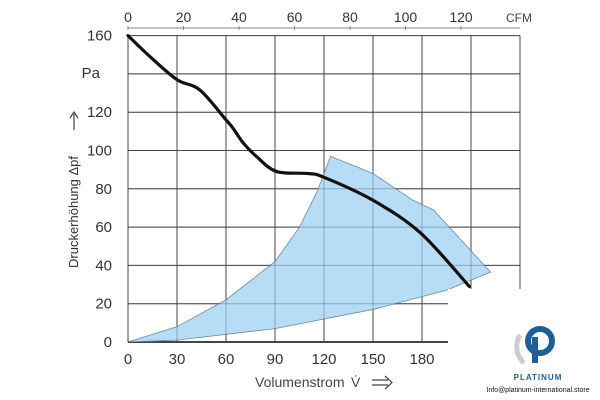  What do you see at coordinates (128, 359) in the screenshot?
I see `x-tick-label: 0` at bounding box center [128, 359].